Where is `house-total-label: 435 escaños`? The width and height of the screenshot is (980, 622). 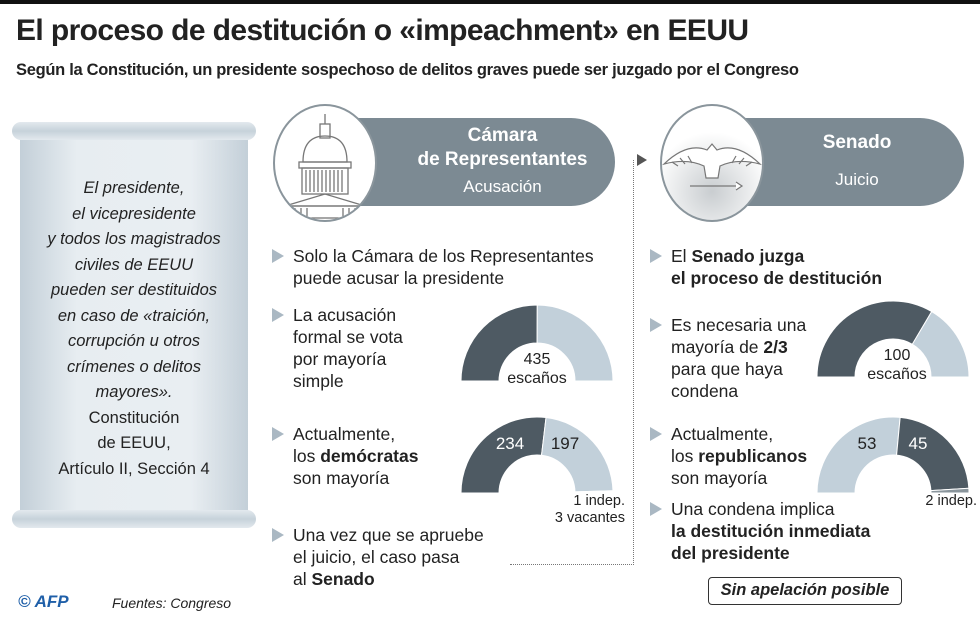
house-total-label: 435 escaños is located at coordinates (537, 369).